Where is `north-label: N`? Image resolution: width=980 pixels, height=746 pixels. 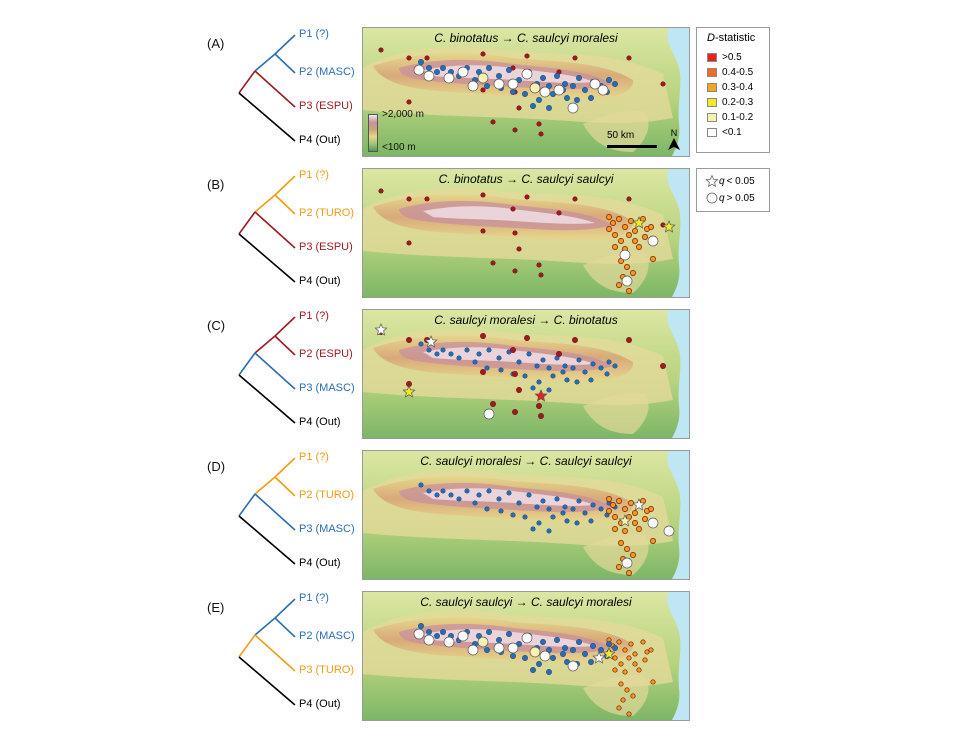 north-label: N is located at coordinates (674, 133).